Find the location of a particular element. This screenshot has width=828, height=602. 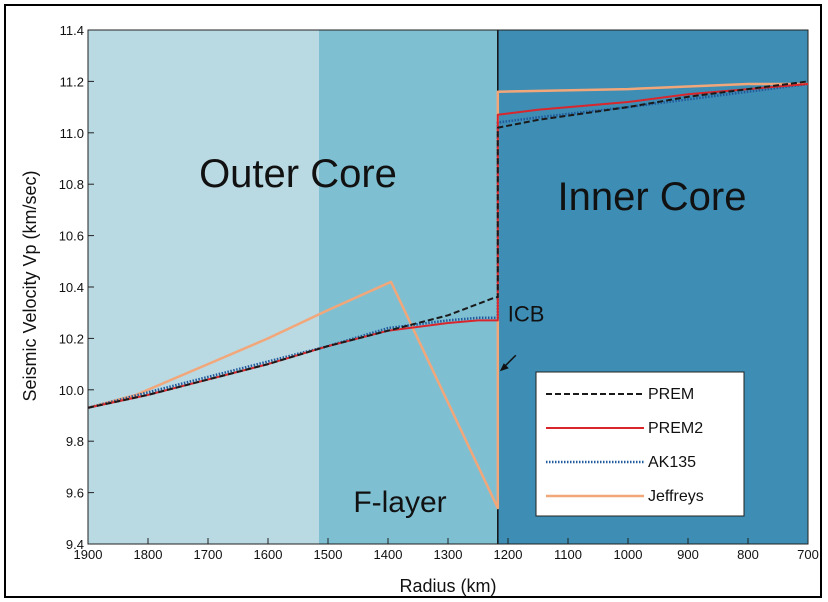

y-tick-label: 9.8 is located at coordinates (75, 441).